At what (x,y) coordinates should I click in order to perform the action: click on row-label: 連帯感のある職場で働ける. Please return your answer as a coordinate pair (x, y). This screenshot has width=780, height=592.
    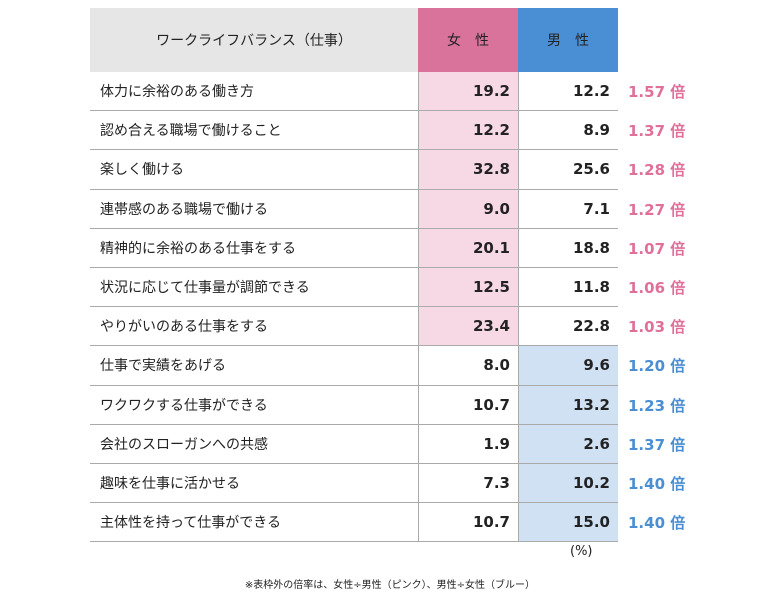
    Looking at the image, I should click on (254, 209).